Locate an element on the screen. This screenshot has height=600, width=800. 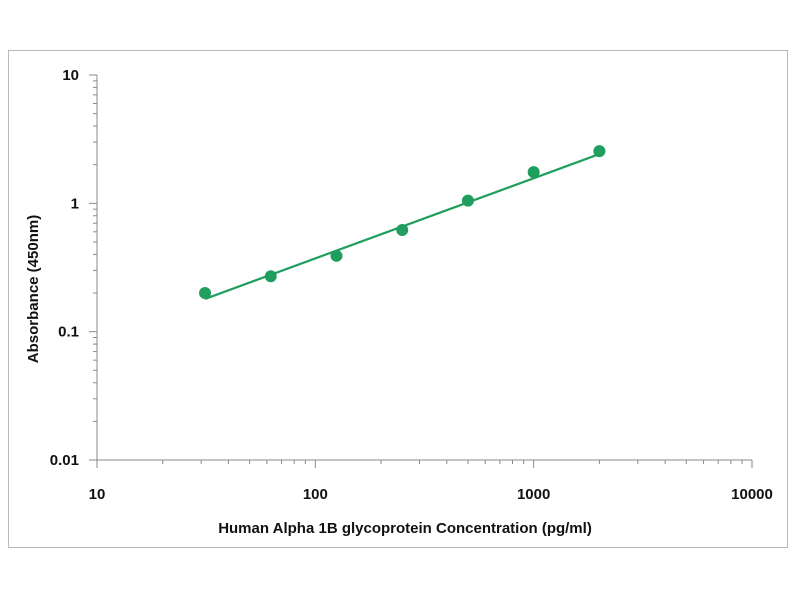
x-tick-label: 10 is located at coordinates (97, 494).